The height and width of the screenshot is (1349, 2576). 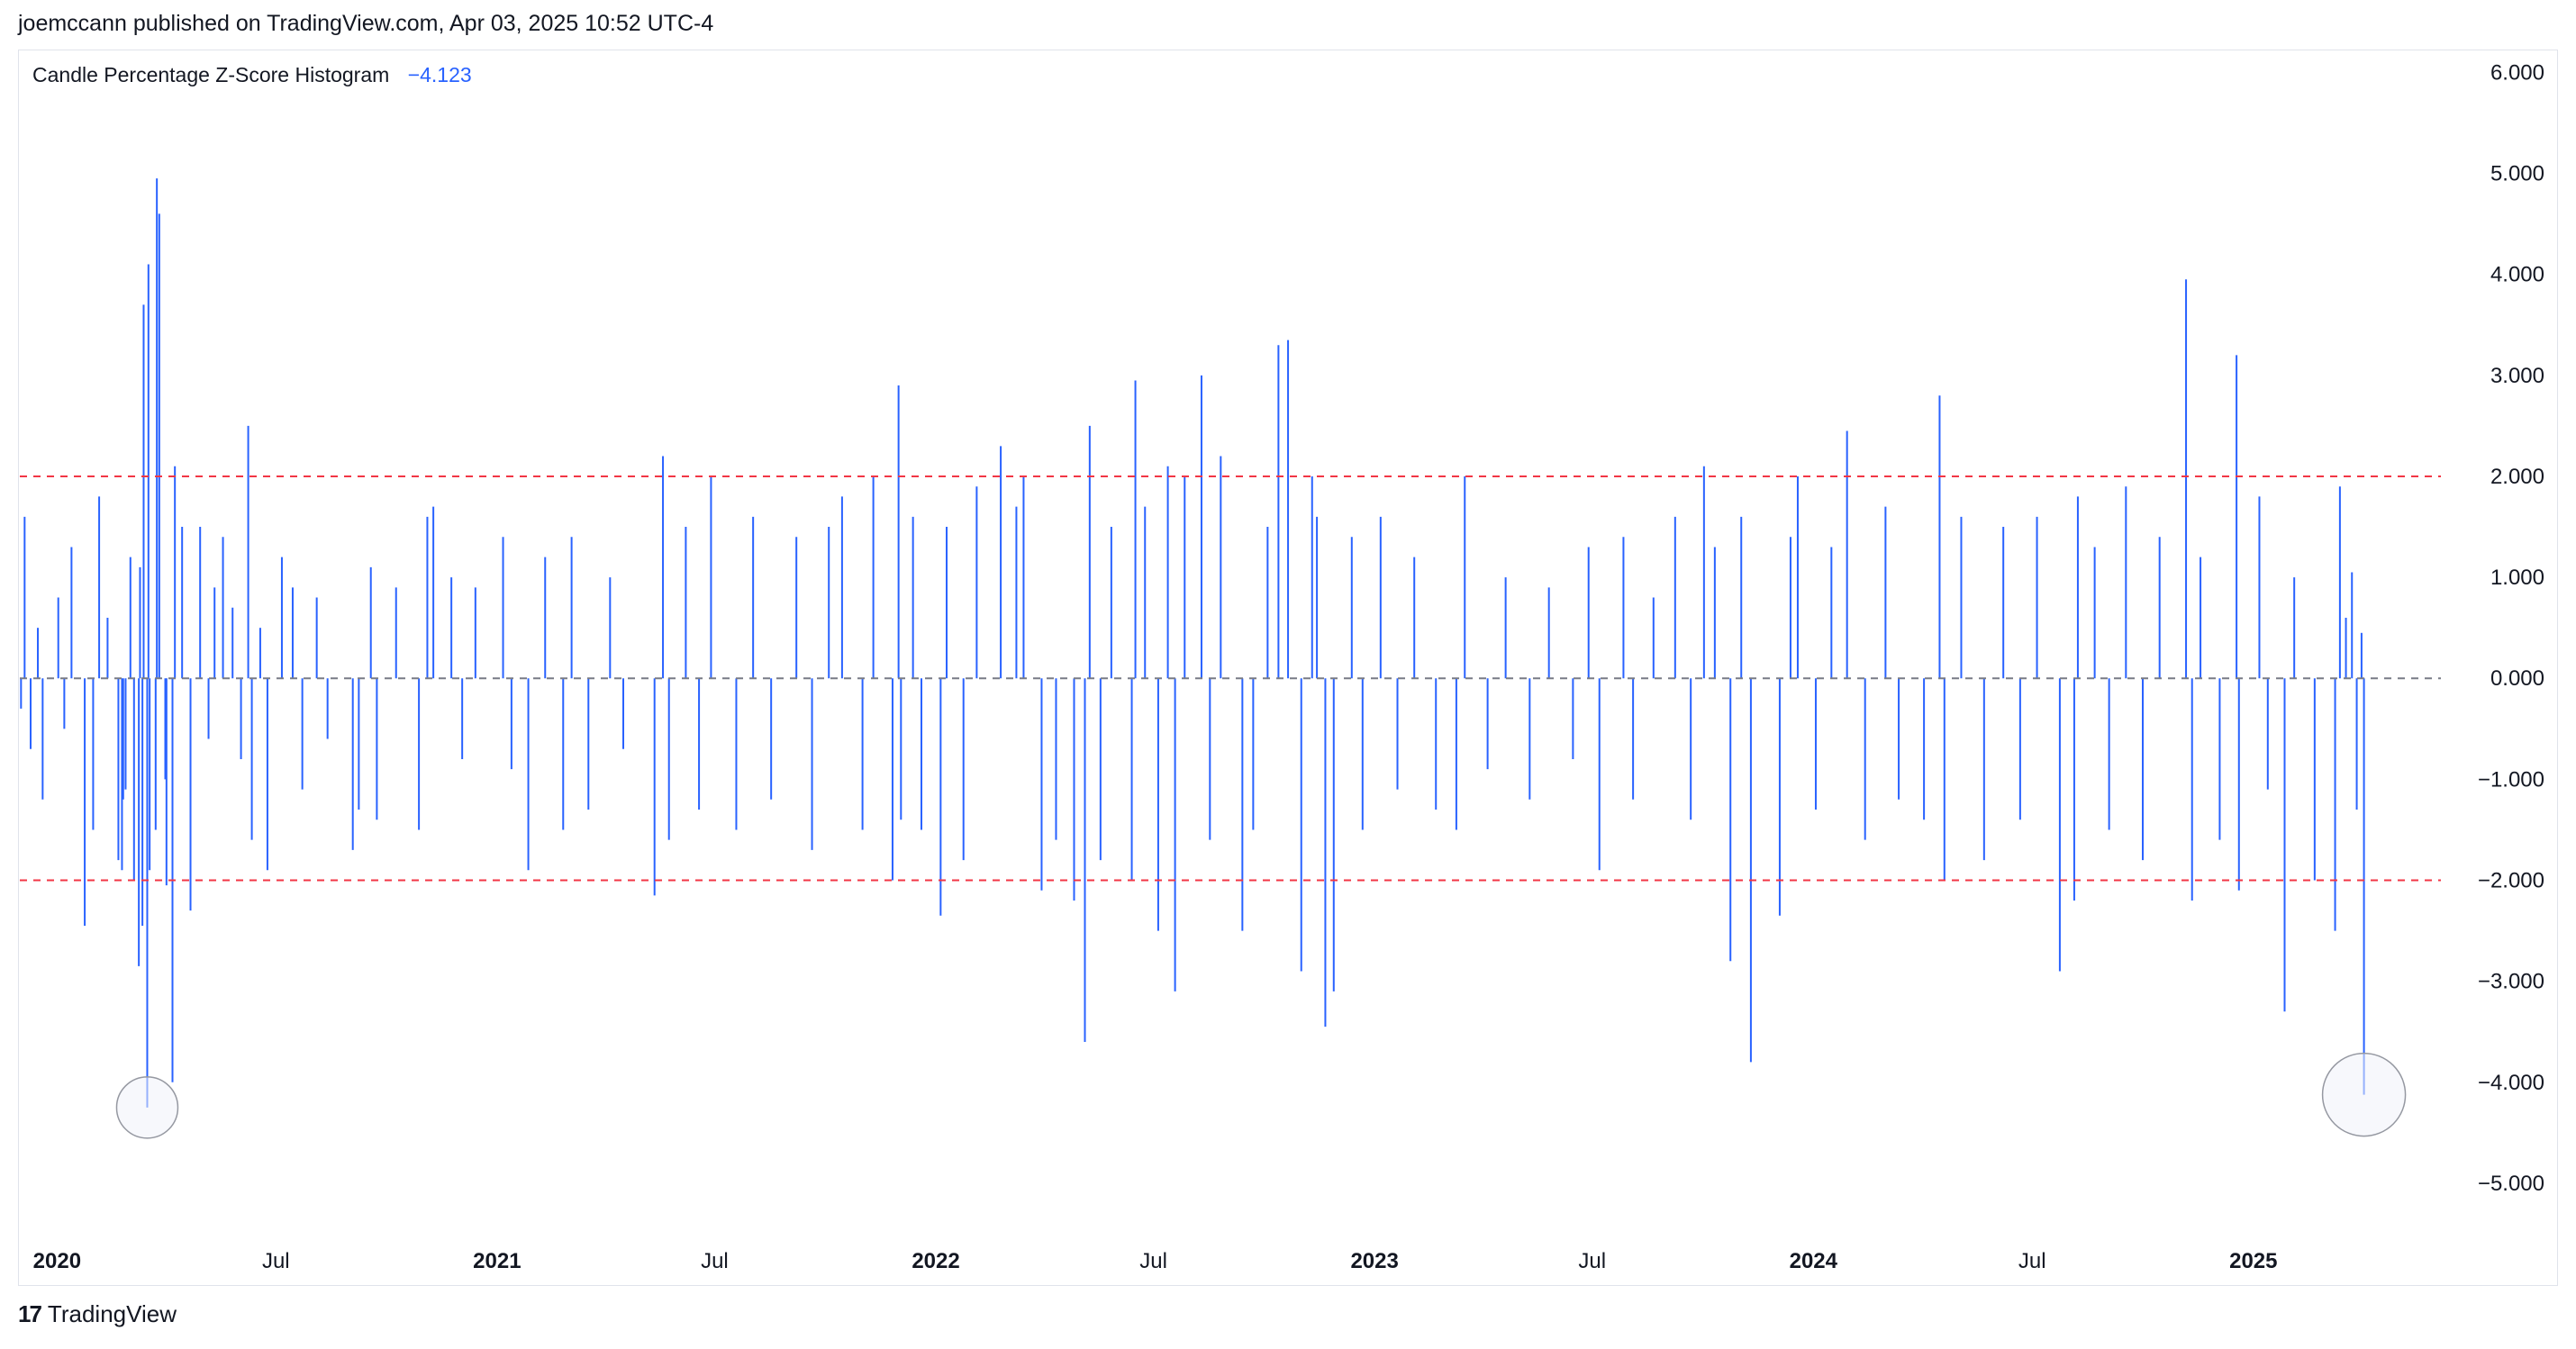 I want to click on y-tick-label: 1.000, so click(x=2517, y=578).